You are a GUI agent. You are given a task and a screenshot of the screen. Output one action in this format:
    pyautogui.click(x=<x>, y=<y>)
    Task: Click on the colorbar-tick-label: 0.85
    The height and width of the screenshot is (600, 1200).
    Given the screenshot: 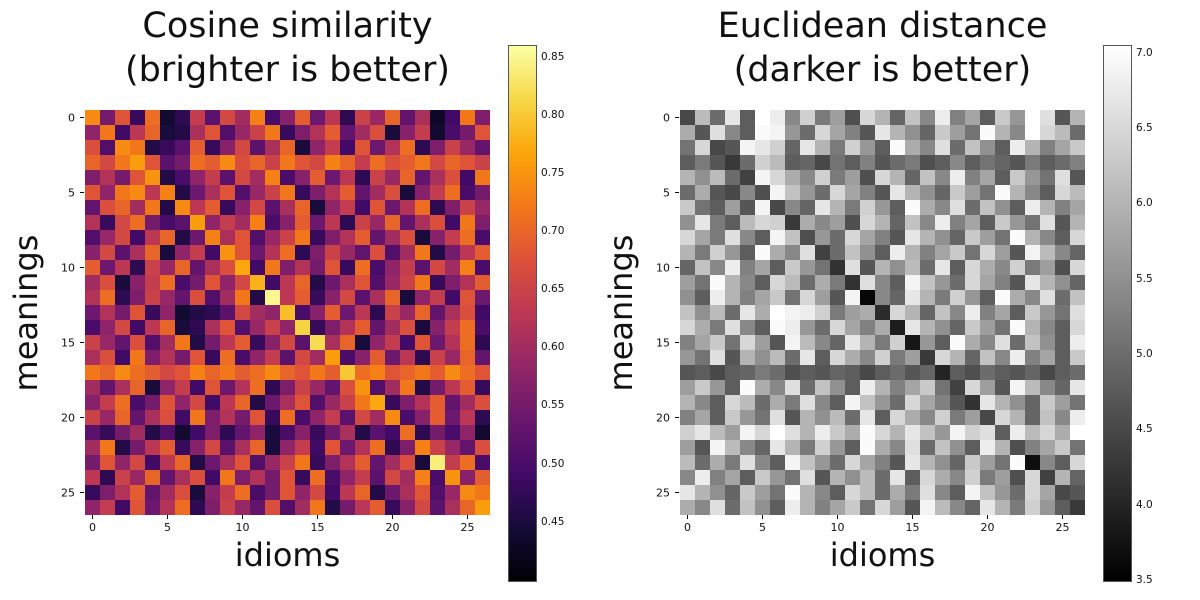 What is the action you would take?
    pyautogui.click(x=553, y=57)
    